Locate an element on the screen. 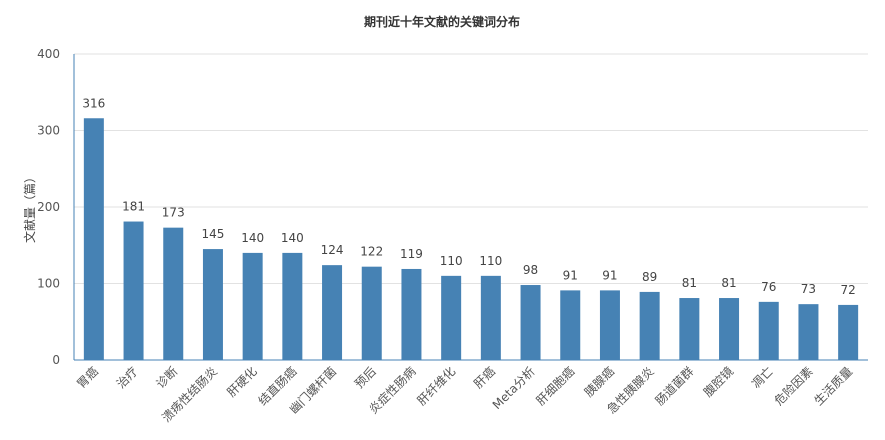  x-tick-label: 预后 is located at coordinates (365, 377).